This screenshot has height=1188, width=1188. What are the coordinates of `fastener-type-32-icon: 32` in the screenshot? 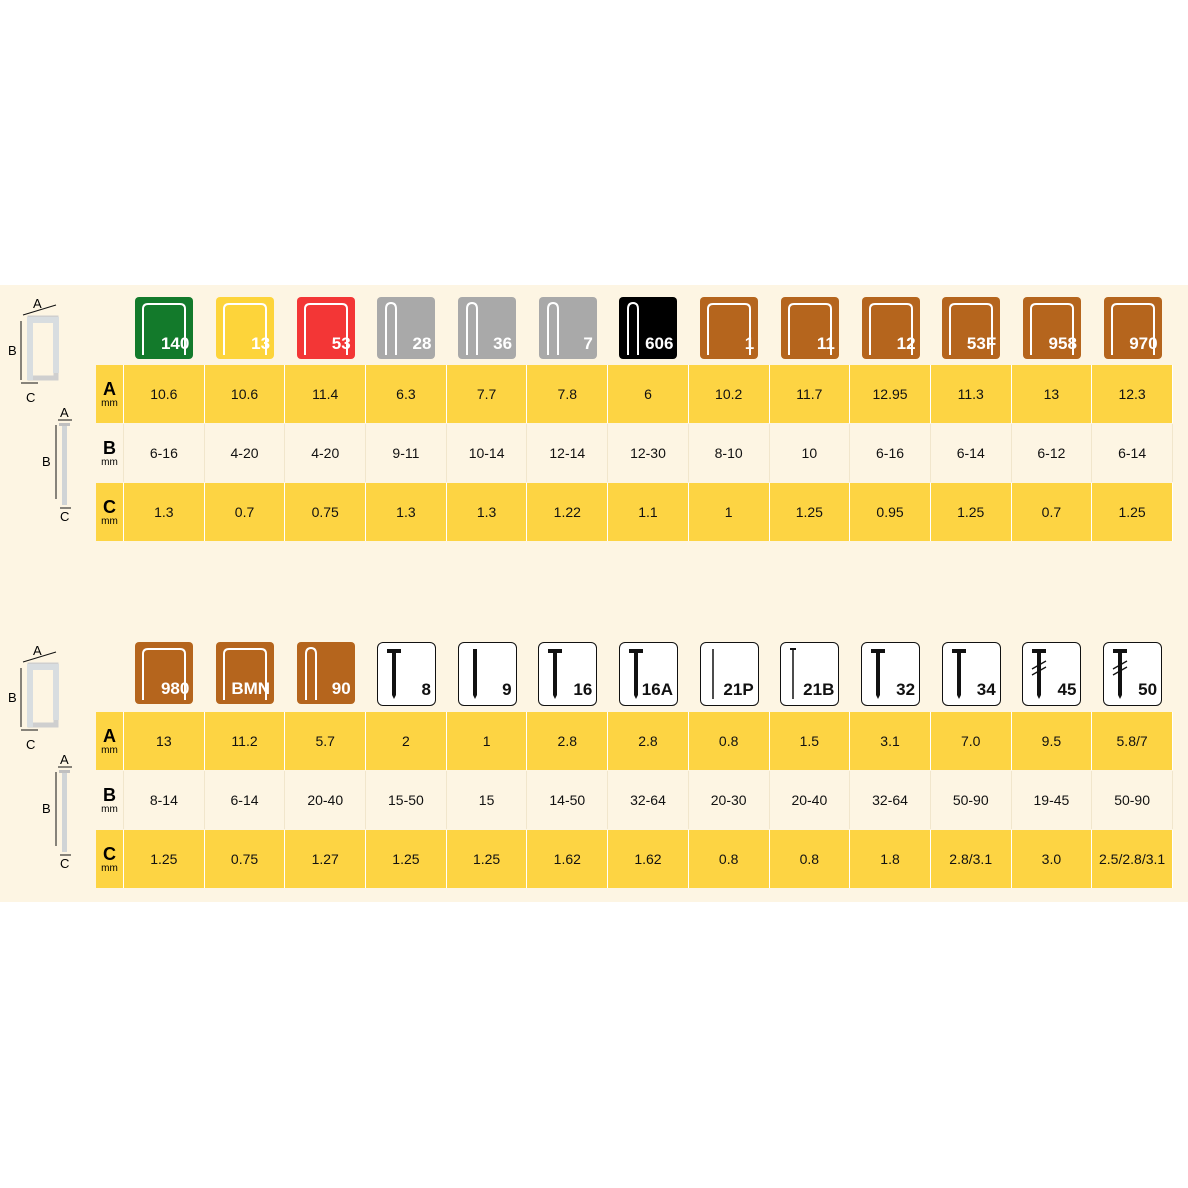 It's located at (891, 674).